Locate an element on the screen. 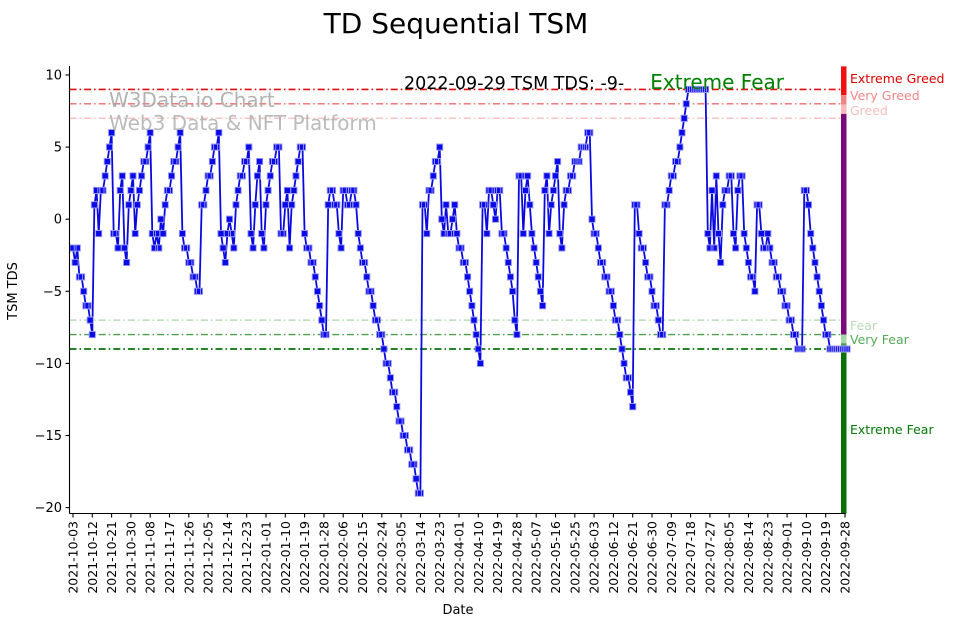  x-tick-label: 2022-04-28 is located at coordinates (516, 557).